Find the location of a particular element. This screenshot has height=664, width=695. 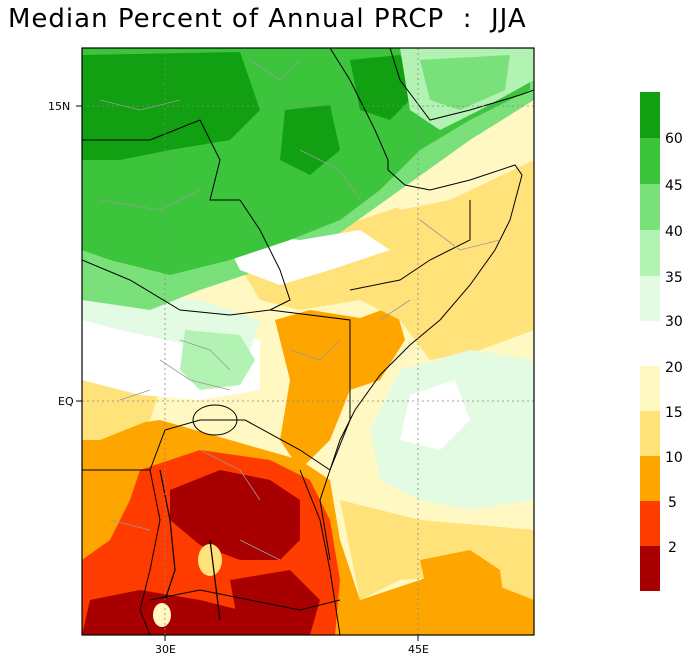

yellow-horn-band is located at coordinates (382, 255).